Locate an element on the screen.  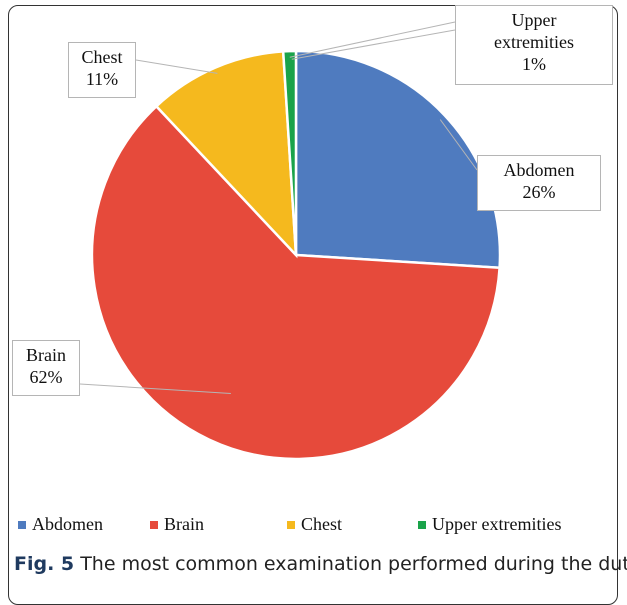
data-label: Upper extremities 1% is located at coordinates (534, 45).